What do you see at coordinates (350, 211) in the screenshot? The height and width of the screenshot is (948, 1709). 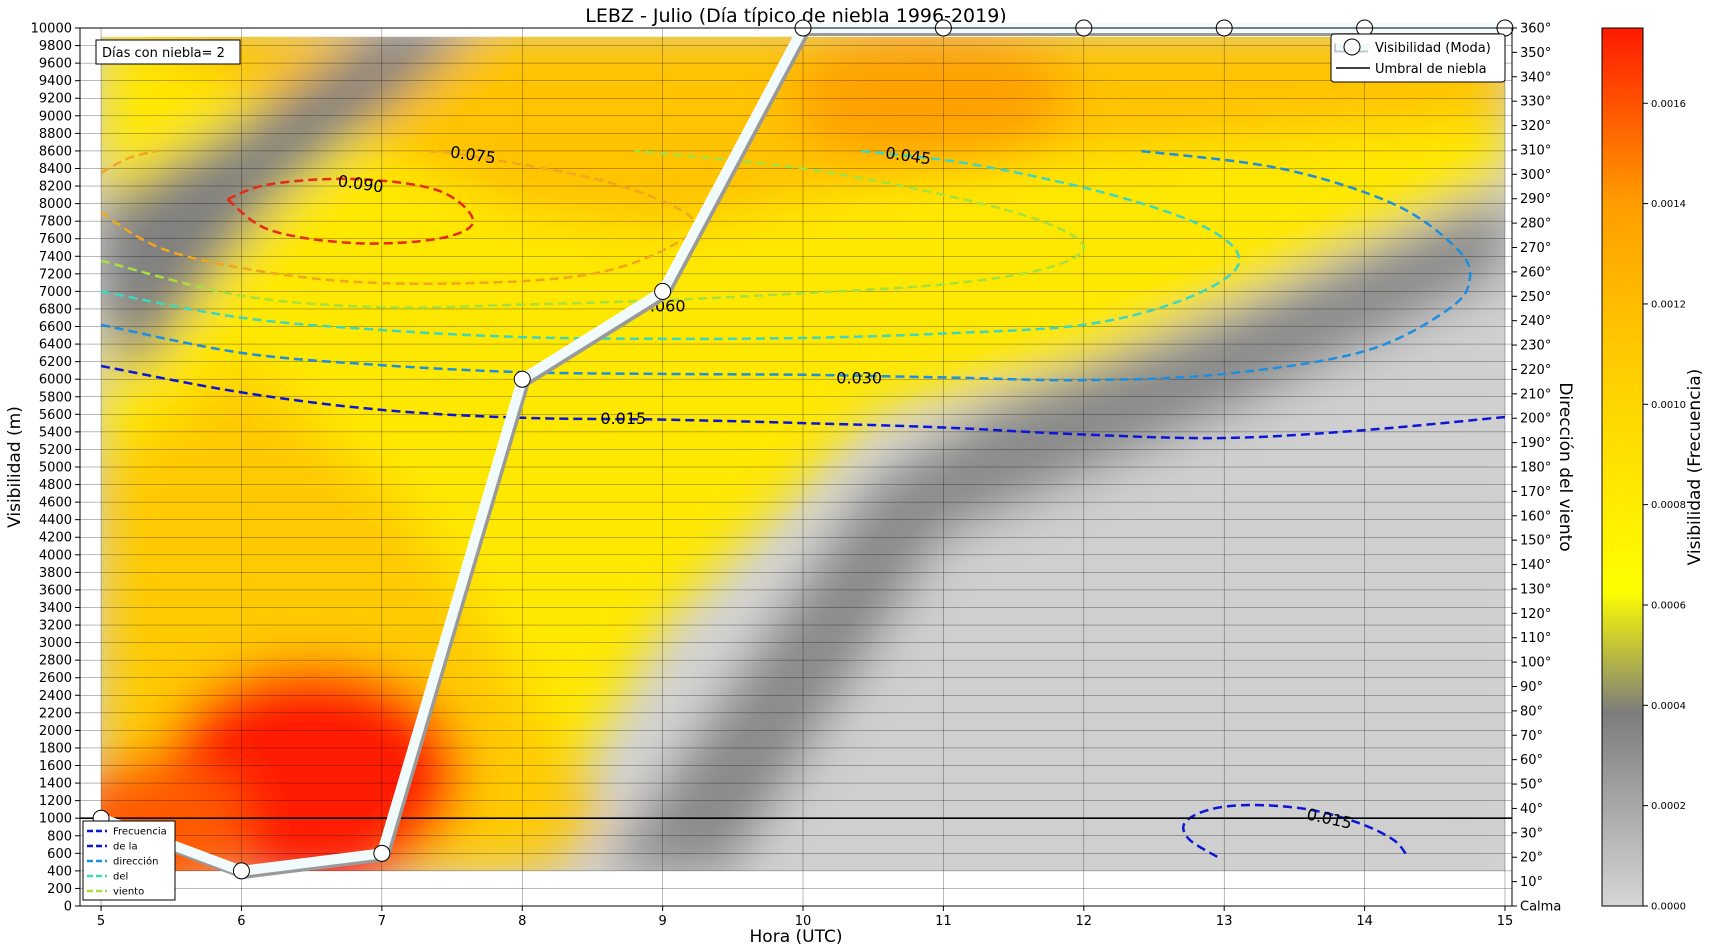 I see `contour-line-0.090` at bounding box center [350, 211].